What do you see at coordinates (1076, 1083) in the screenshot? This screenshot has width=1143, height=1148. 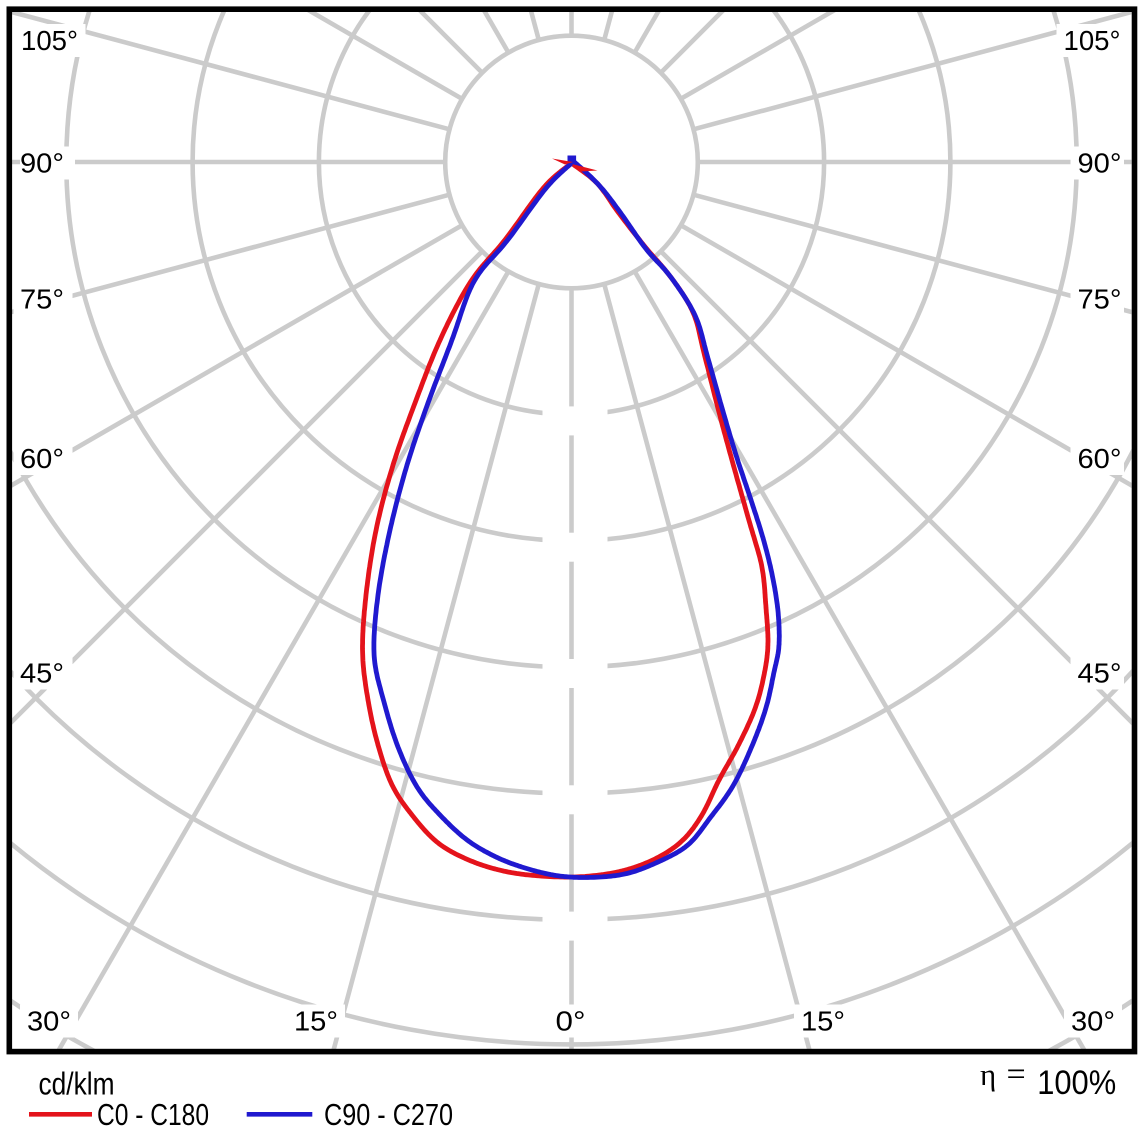 I see `svg-text: 100%` at bounding box center [1076, 1083].